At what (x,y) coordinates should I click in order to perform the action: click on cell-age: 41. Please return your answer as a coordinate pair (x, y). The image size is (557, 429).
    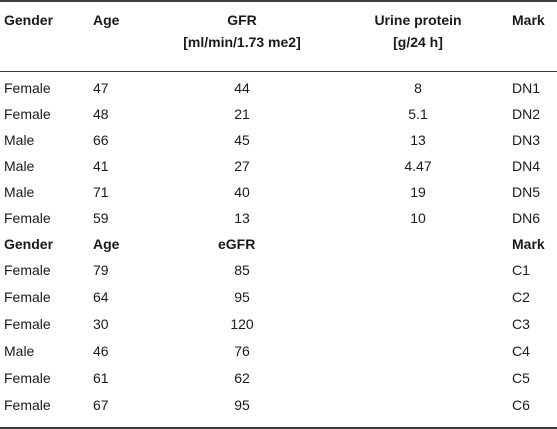
    Looking at the image, I should click on (101, 166).